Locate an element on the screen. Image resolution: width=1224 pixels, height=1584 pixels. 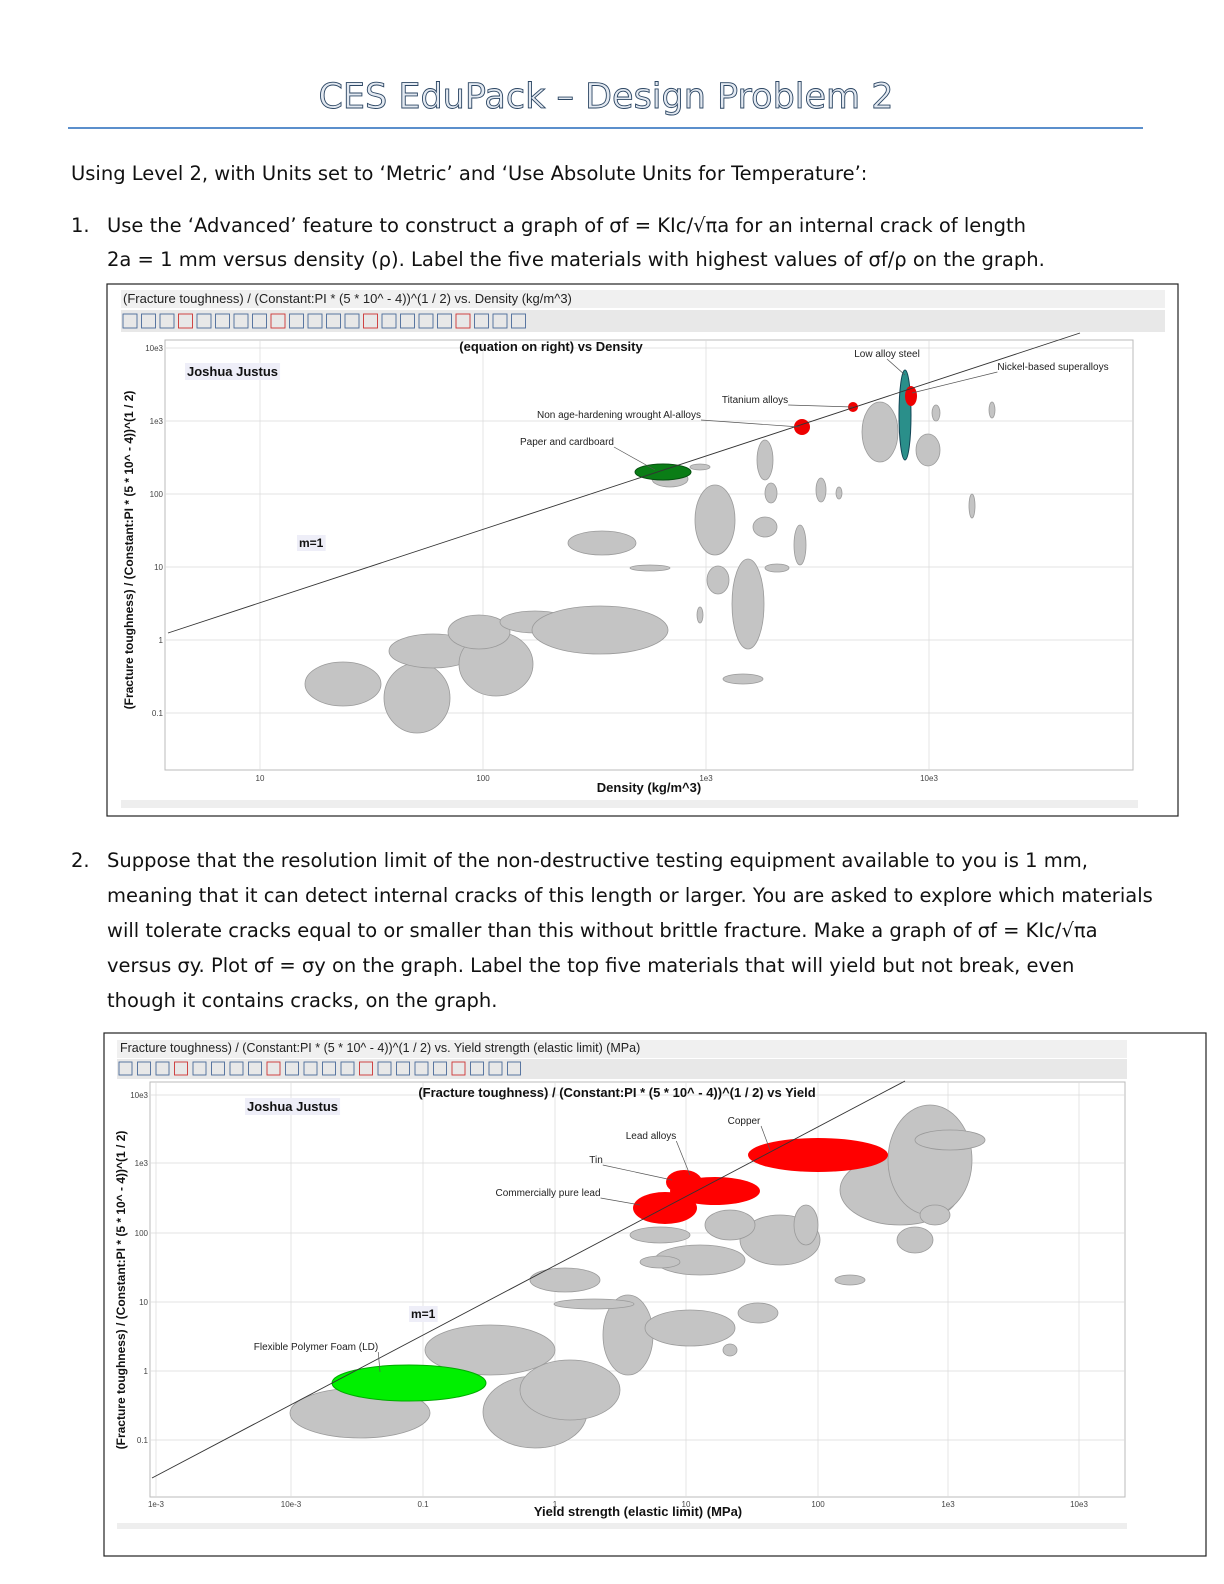
x-tick-label: 10e3 is located at coordinates (1079, 1504).